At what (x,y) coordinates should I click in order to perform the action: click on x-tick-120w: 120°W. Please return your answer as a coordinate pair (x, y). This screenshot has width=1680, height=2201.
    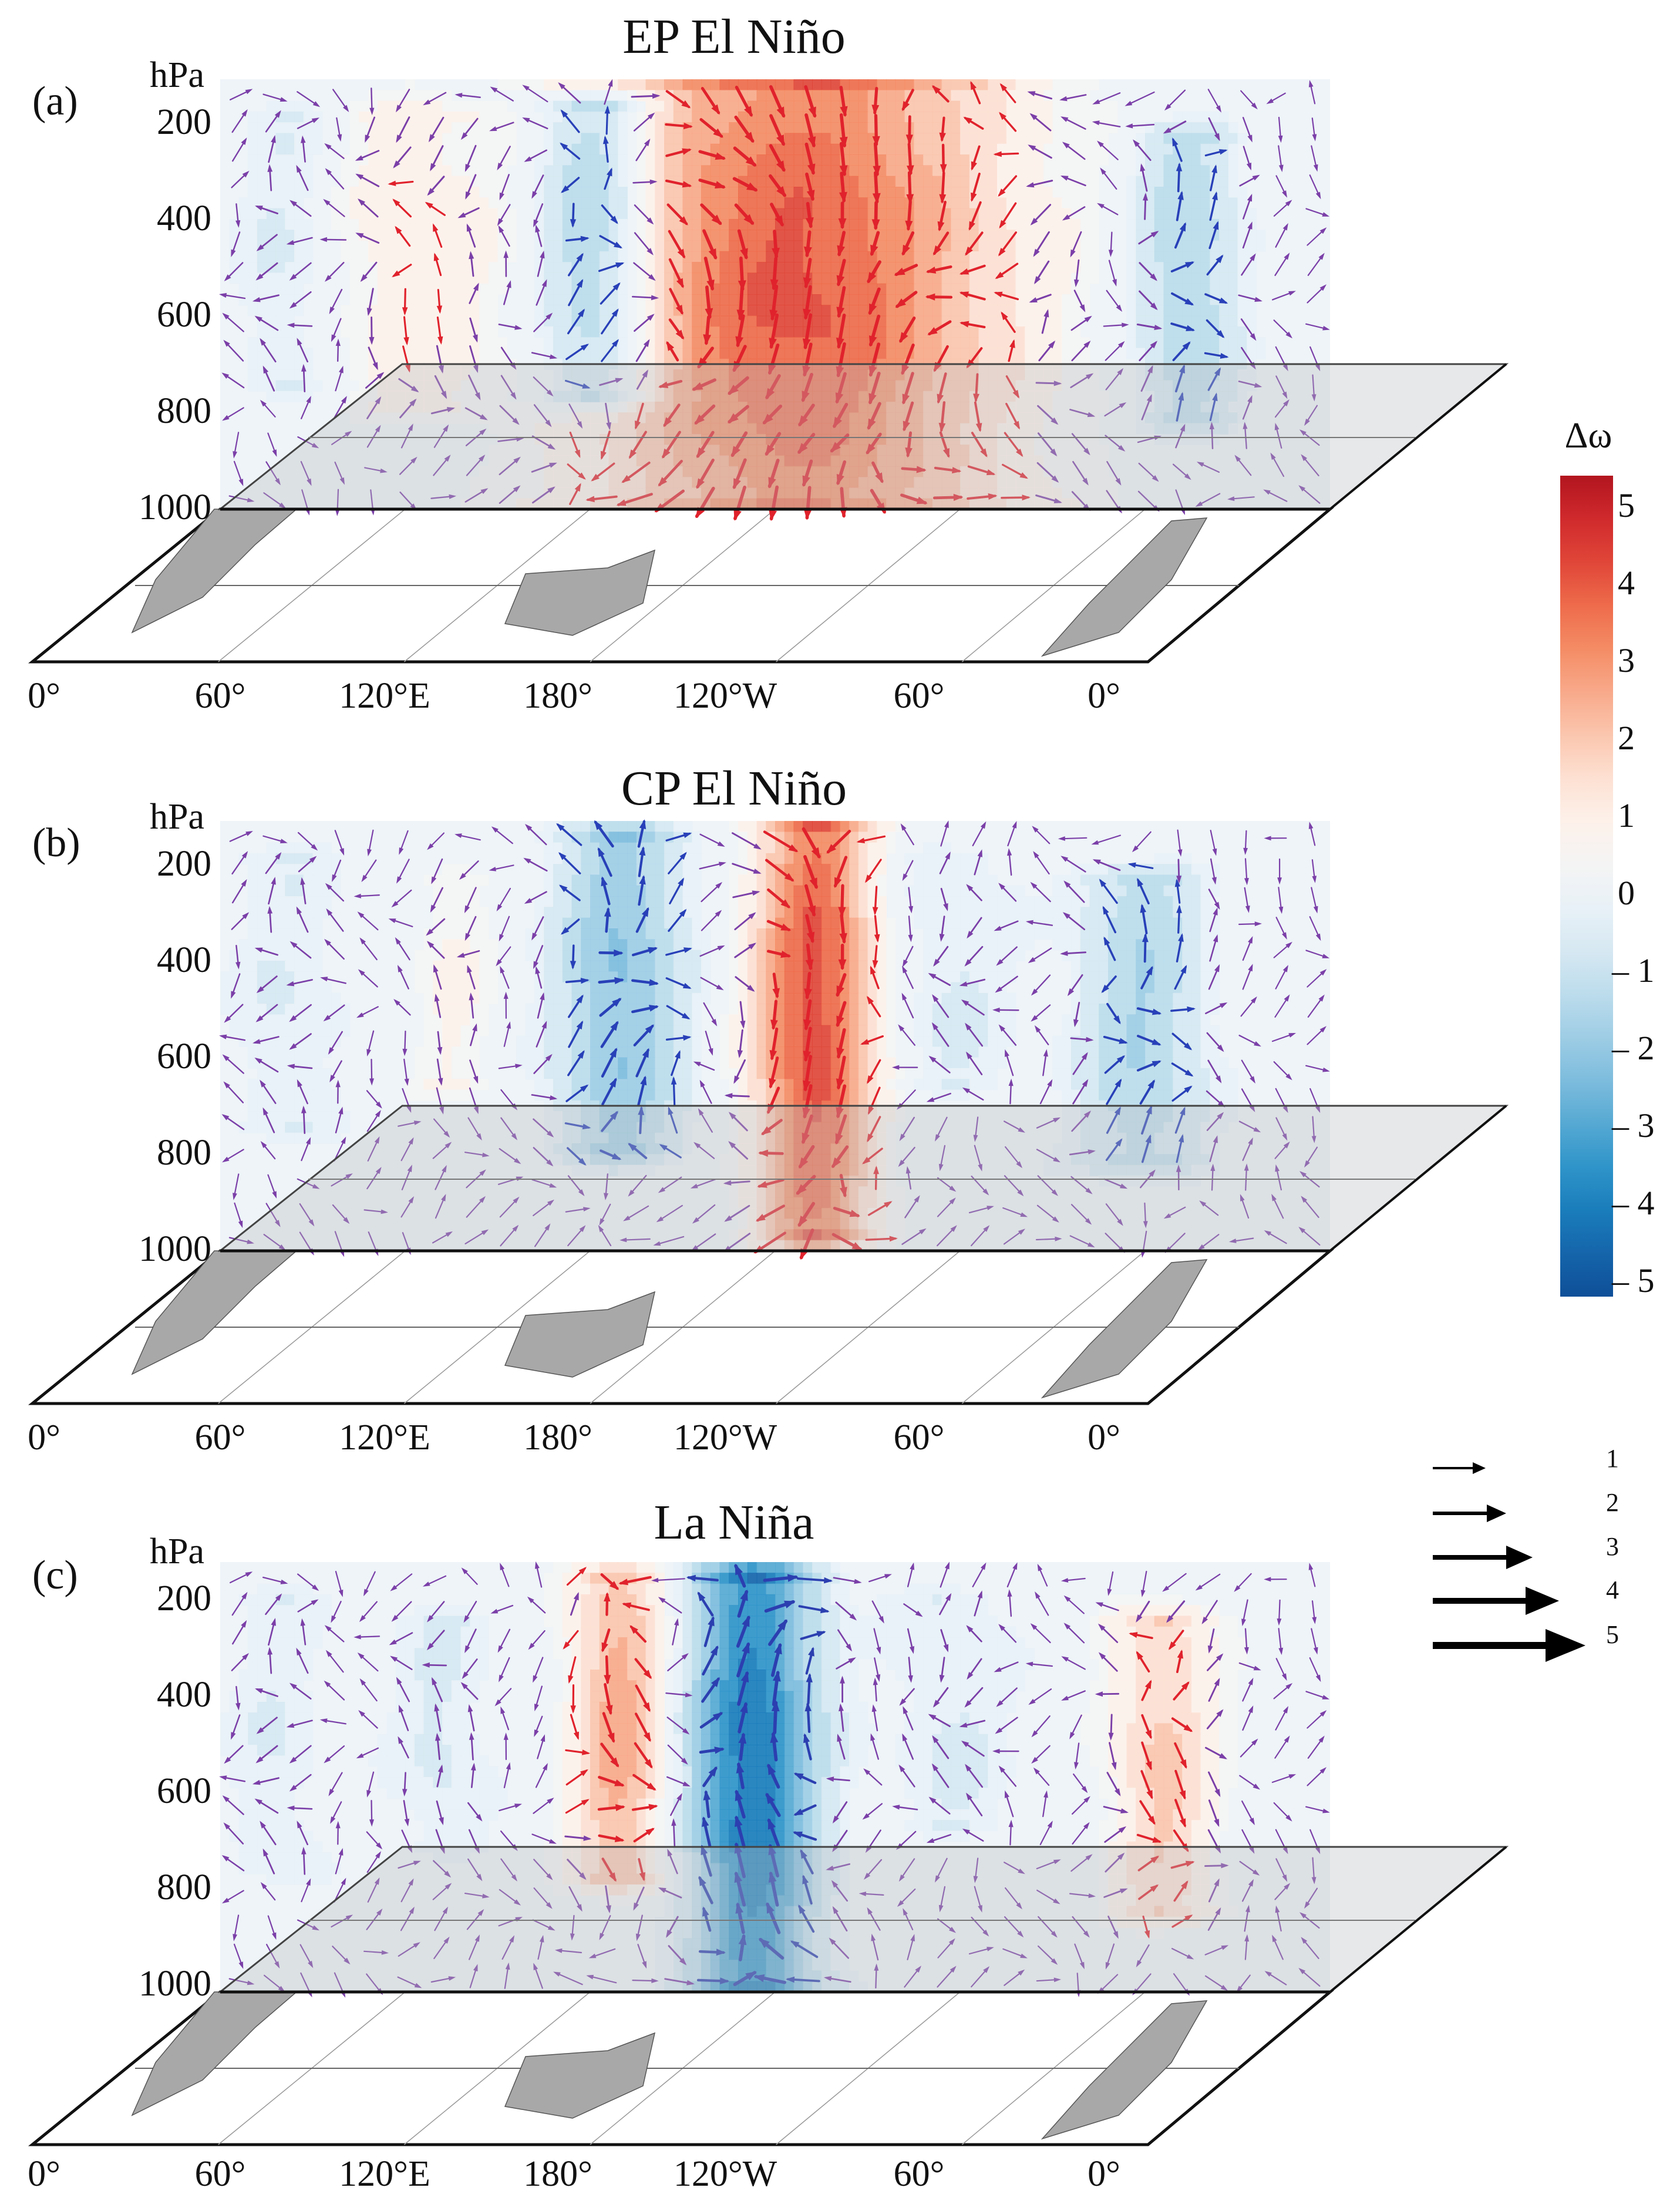
    Looking at the image, I should click on (725, 696).